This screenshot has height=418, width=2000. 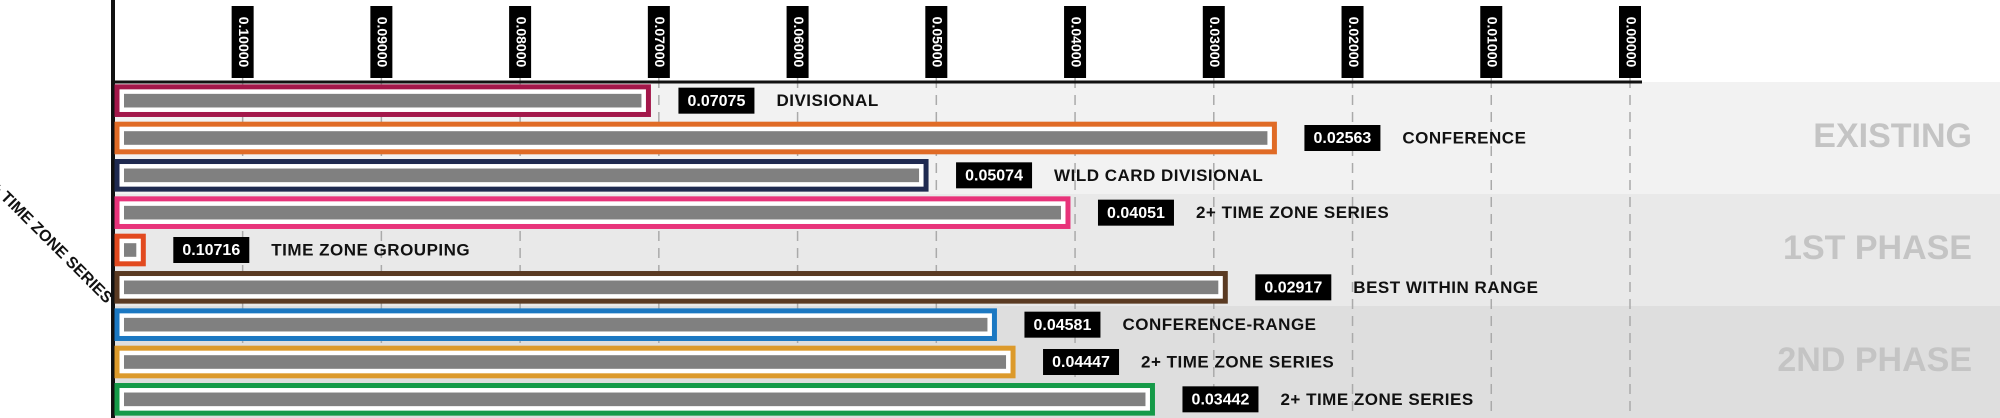 I want to click on x-tick-label: 0.06000, so click(x=799, y=42).